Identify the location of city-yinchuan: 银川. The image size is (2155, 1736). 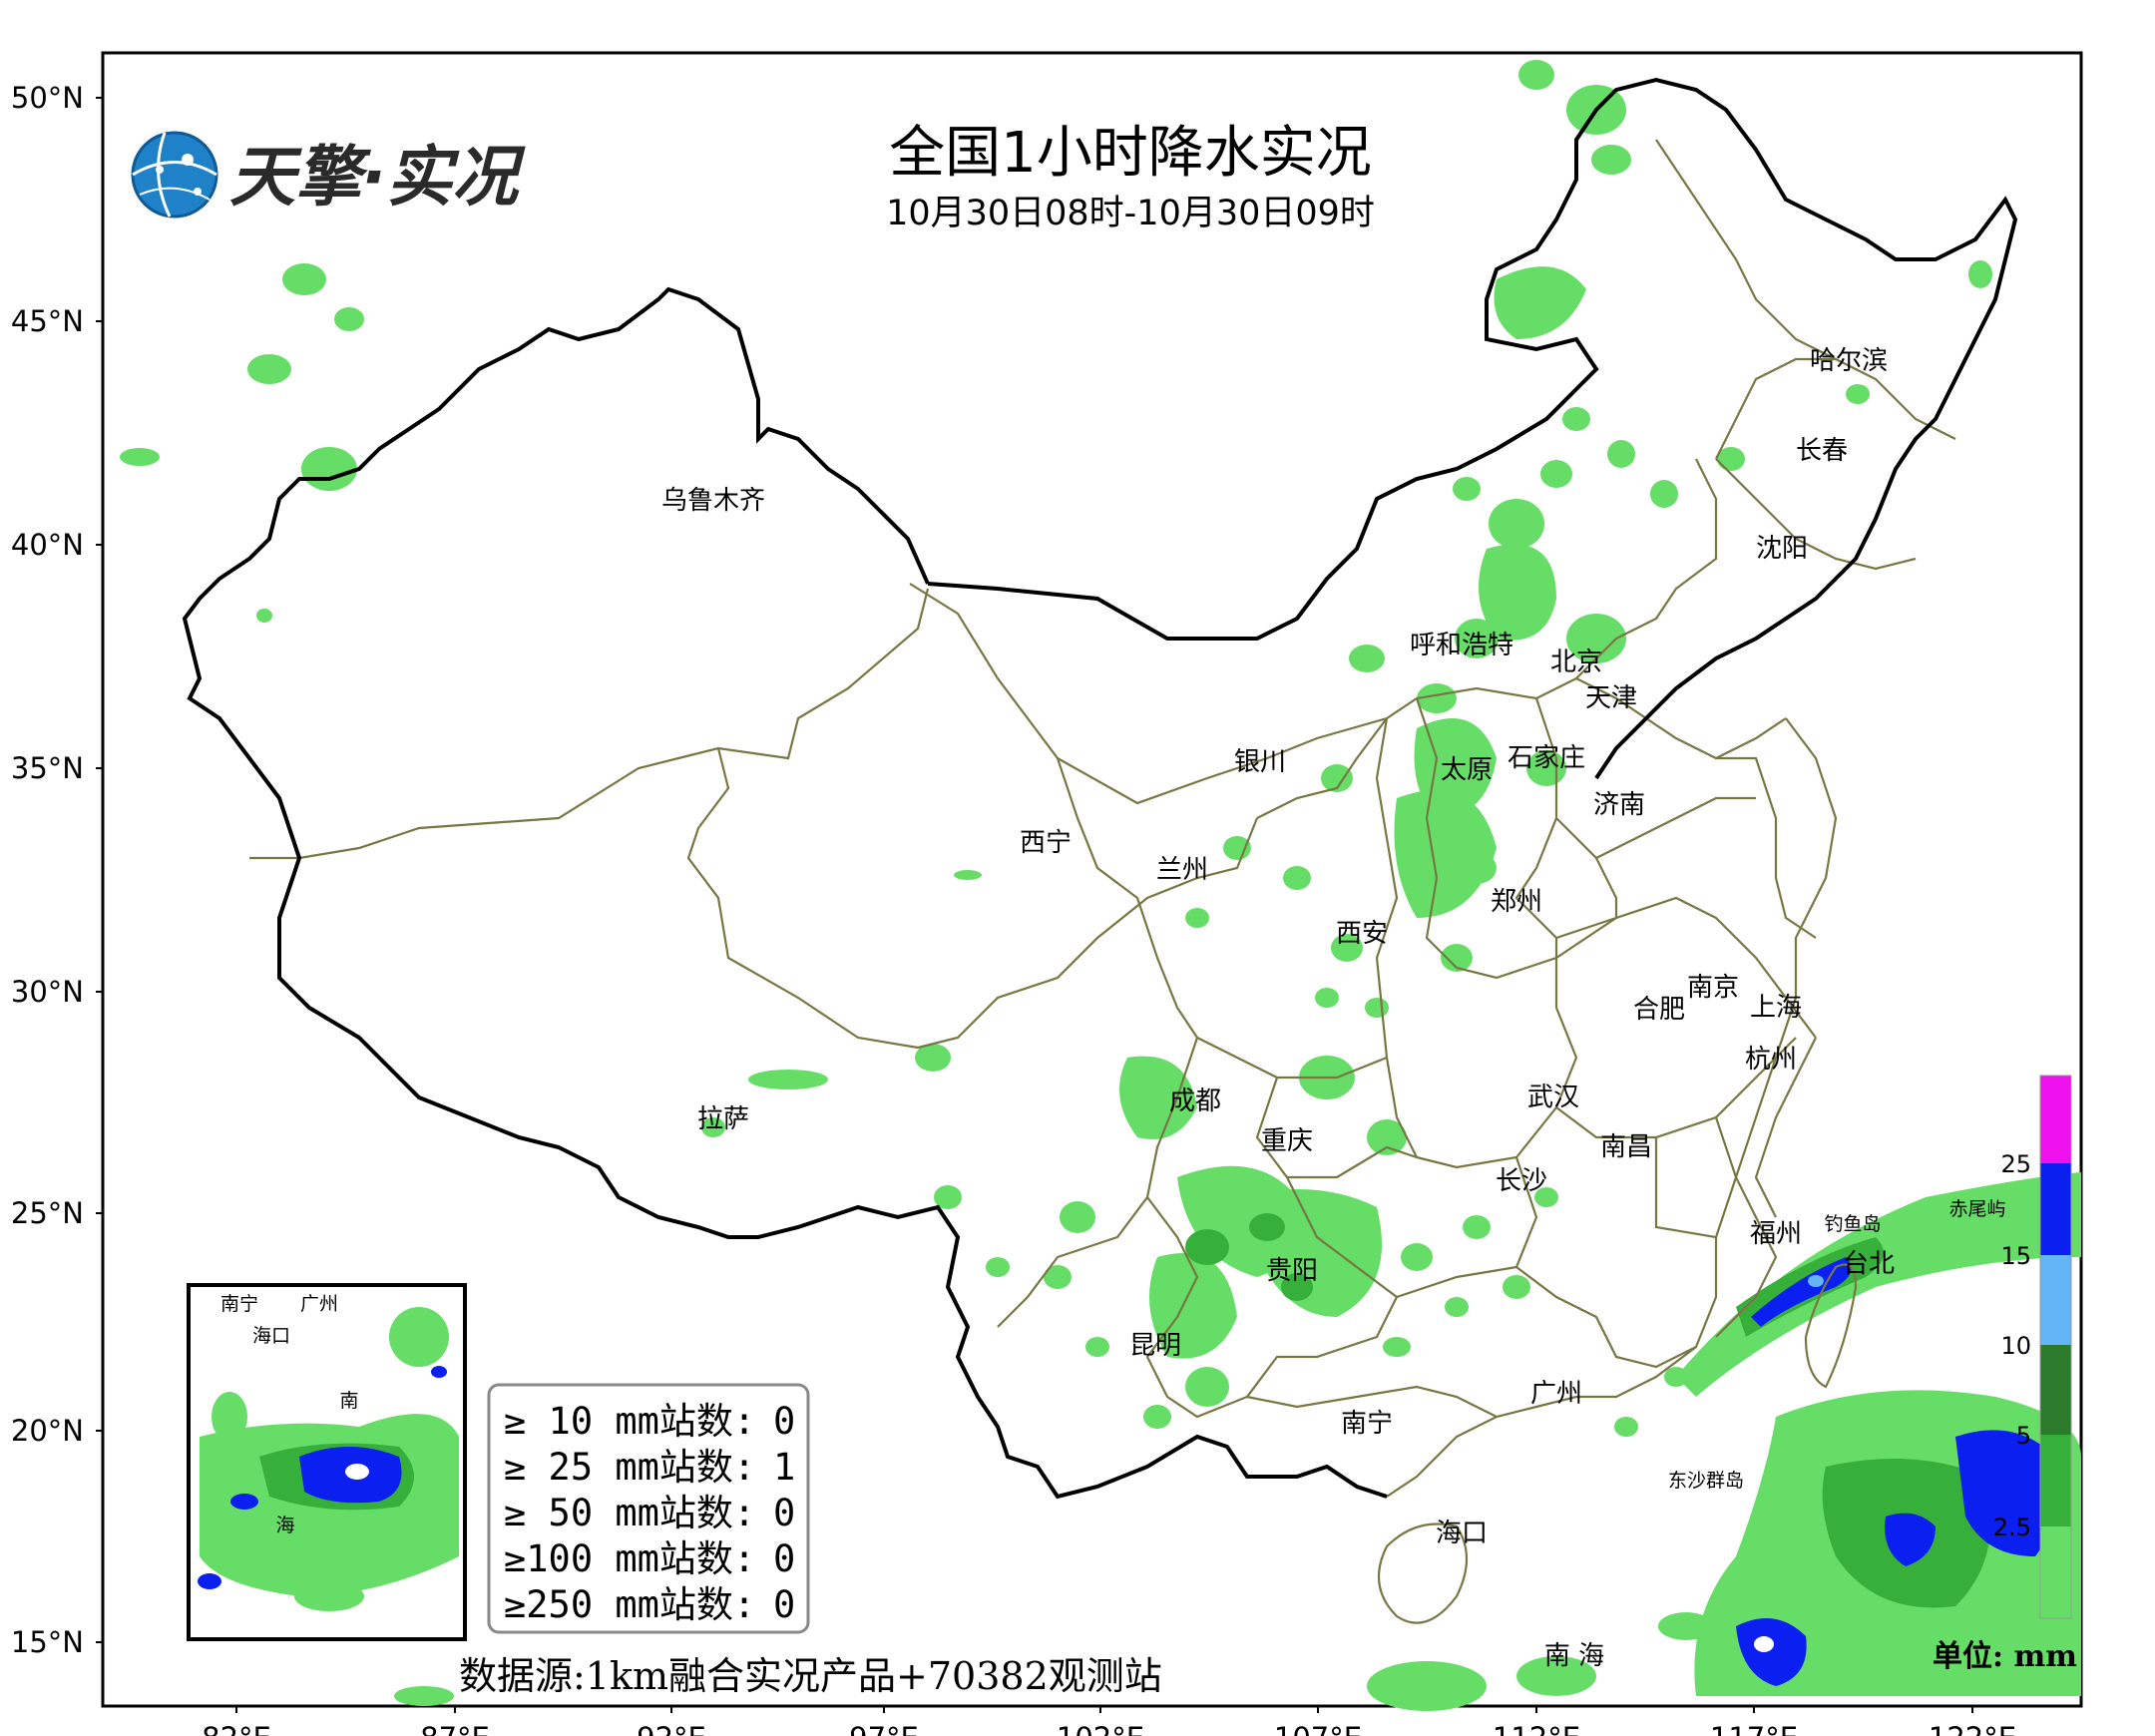
(1260, 762).